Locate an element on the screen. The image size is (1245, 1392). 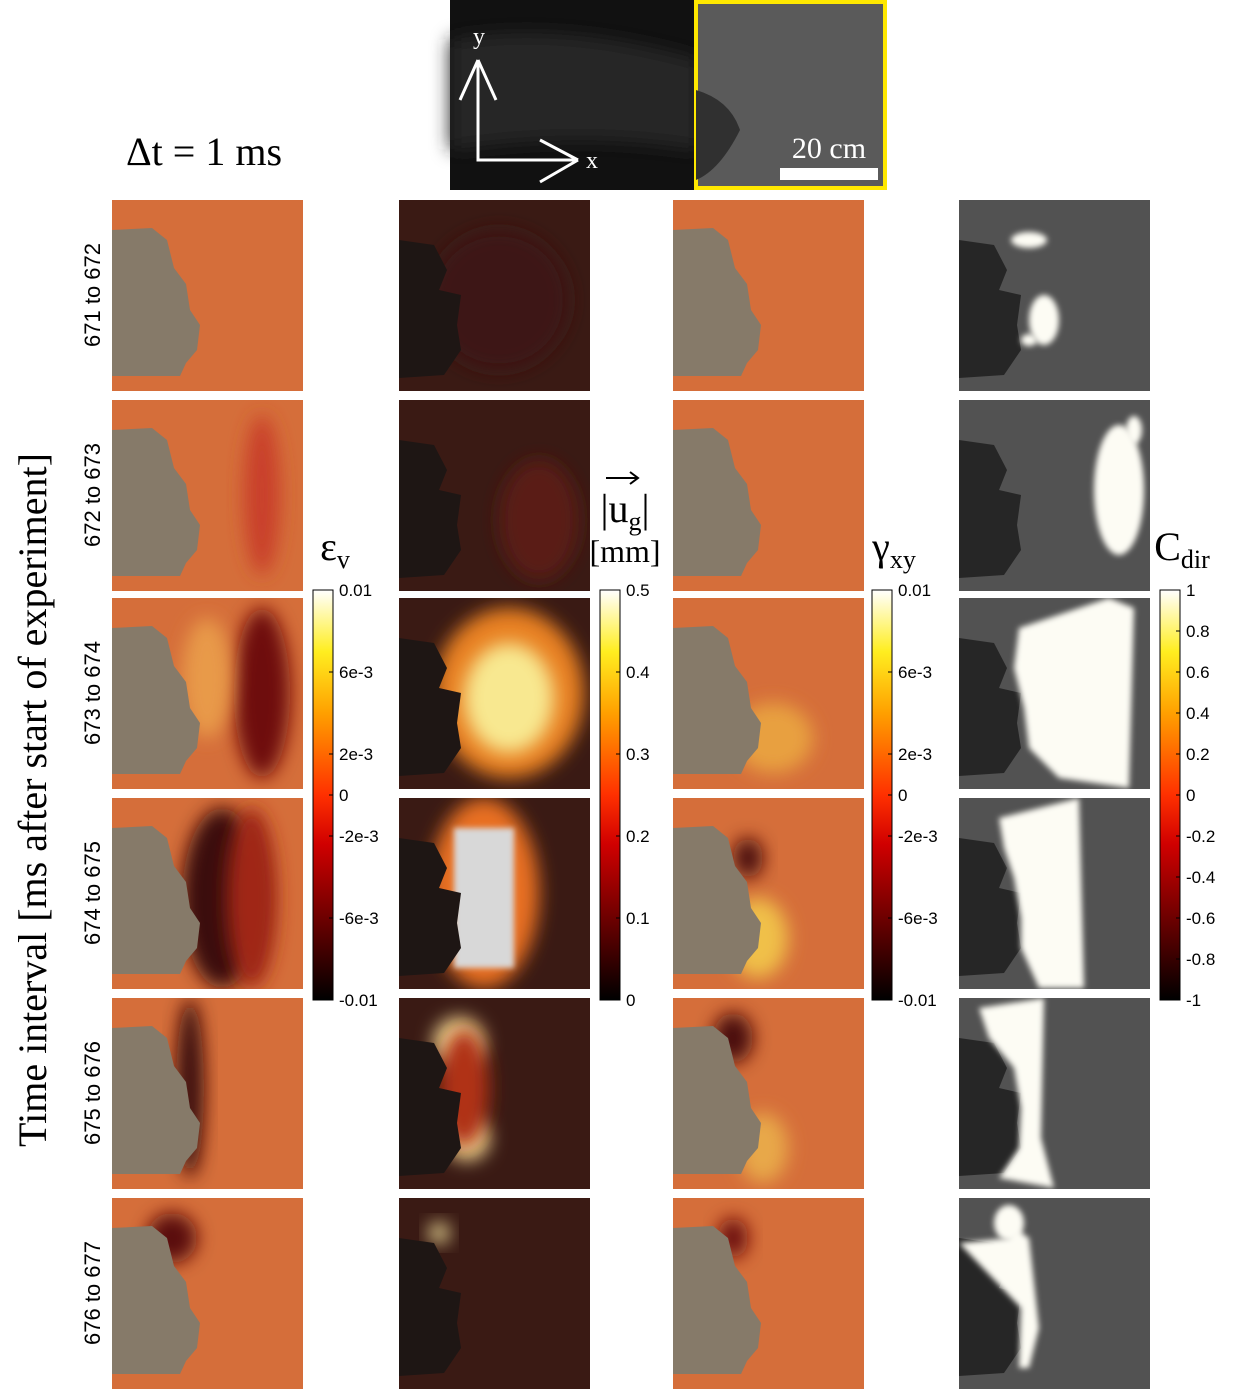
inset-x-label: x is located at coordinates (592, 161).